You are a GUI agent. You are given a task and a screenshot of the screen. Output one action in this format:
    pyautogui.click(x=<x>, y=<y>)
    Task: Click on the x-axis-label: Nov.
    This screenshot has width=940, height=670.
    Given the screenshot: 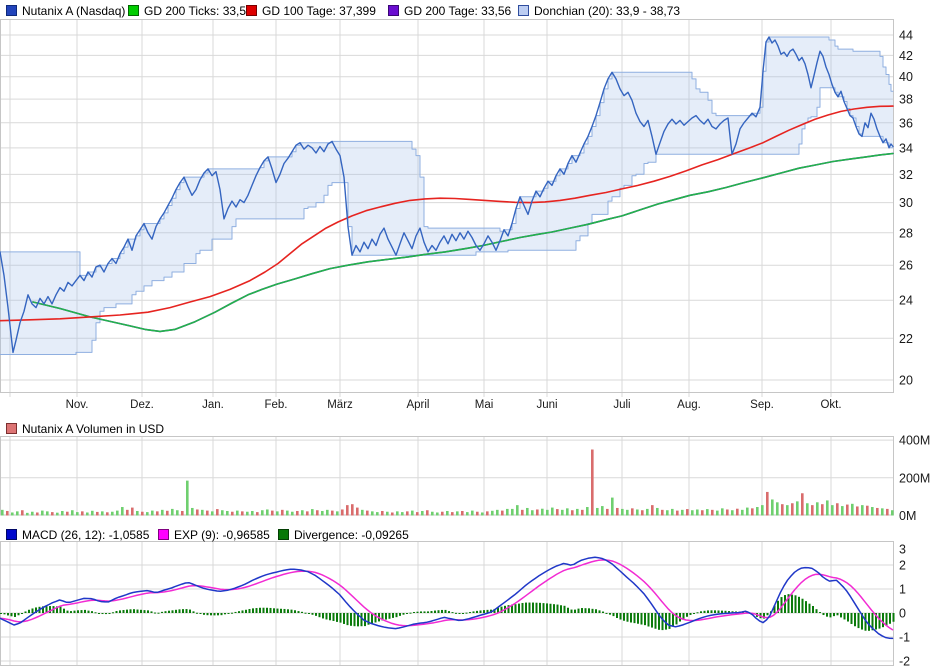 What is the action you would take?
    pyautogui.click(x=77, y=405)
    